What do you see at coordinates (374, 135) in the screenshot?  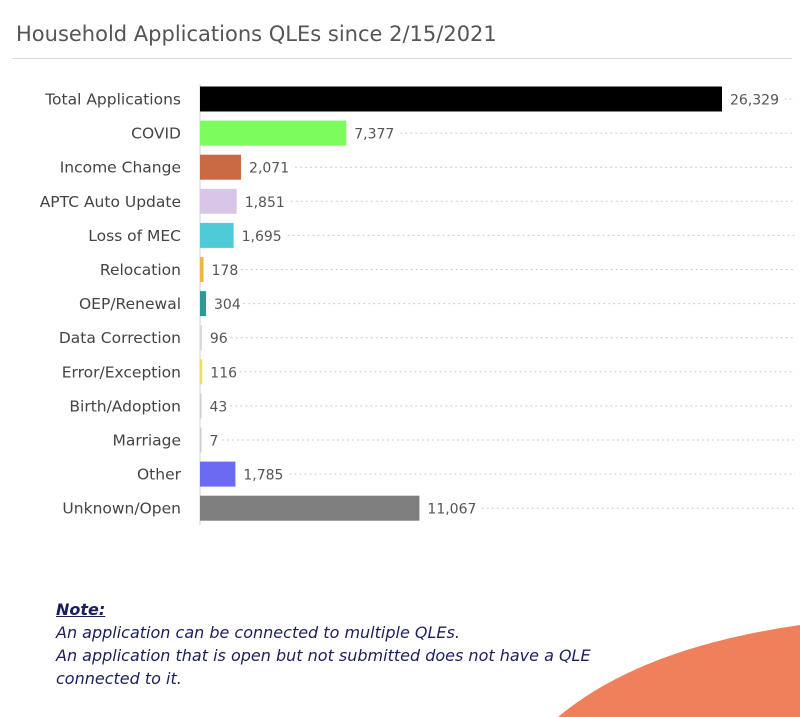 I see `value-label: 7,377` at bounding box center [374, 135].